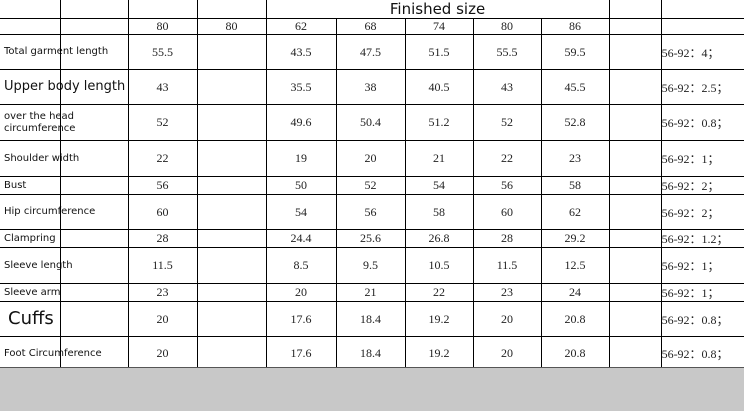  Describe the element at coordinates (64, 292) in the screenshot. I see `row-label: Sleeve arm` at that location.